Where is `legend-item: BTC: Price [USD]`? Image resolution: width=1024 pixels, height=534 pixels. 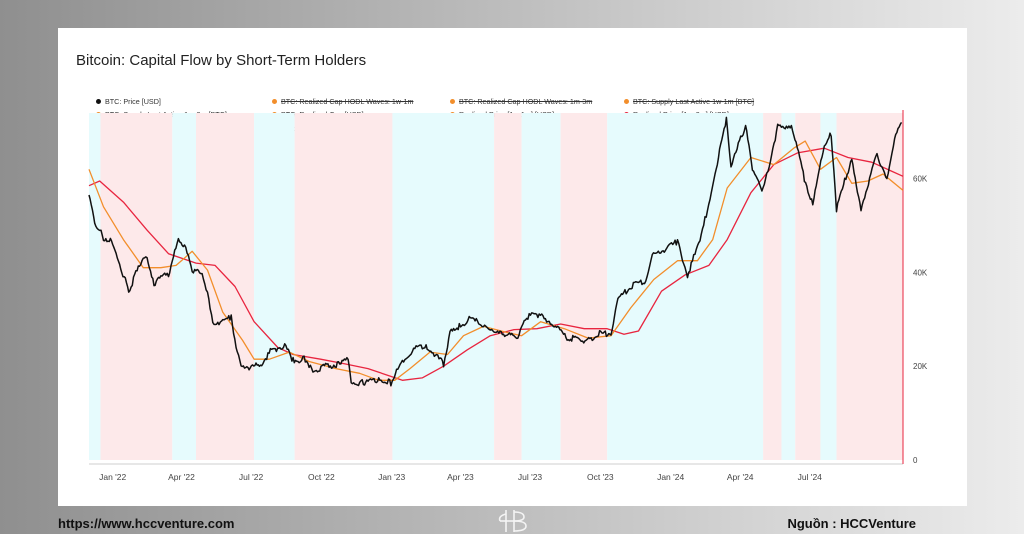 legend-item: BTC: Price [USD] is located at coordinates (128, 101).